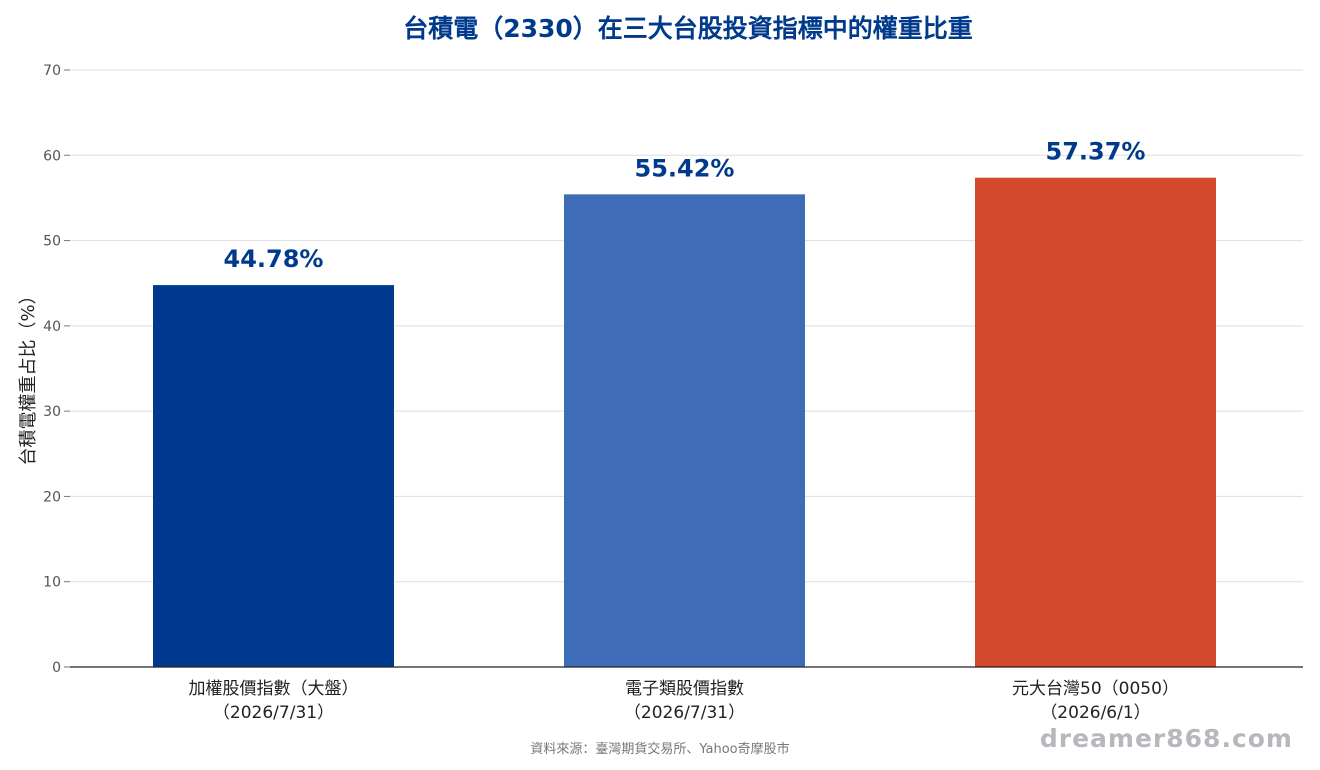 The width and height of the screenshot is (1320, 770). What do you see at coordinates (1095, 713) in the screenshot?
I see `x-category-date: （2026/6/1）` at bounding box center [1095, 713].